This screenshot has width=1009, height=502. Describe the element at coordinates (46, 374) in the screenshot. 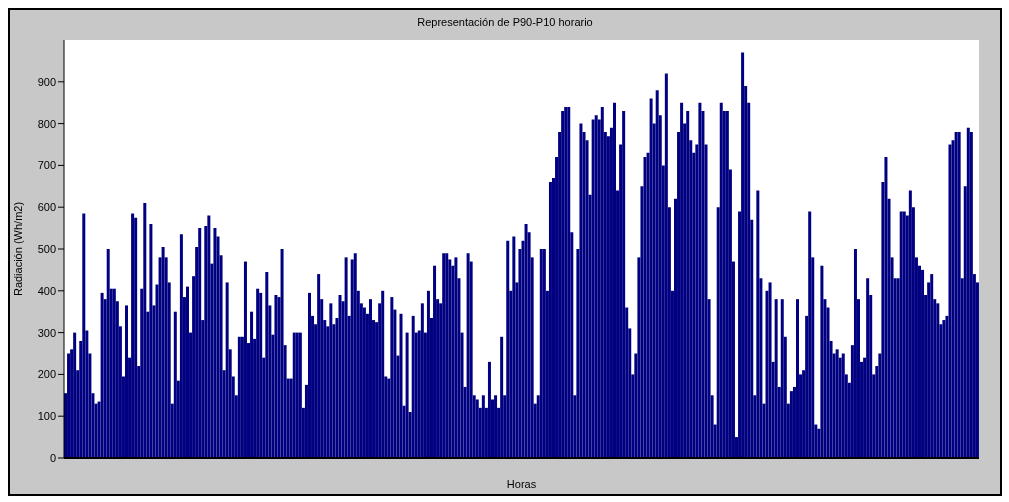

I see `y-tick-label: 200` at that location.